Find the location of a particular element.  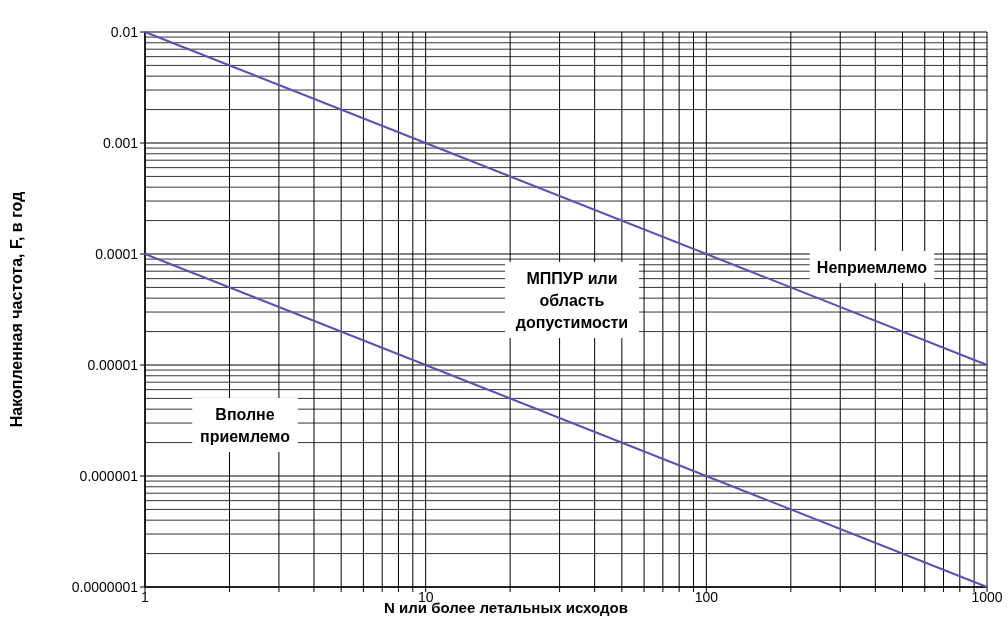

annotation: МППУР или область допустимости is located at coordinates (572, 300).